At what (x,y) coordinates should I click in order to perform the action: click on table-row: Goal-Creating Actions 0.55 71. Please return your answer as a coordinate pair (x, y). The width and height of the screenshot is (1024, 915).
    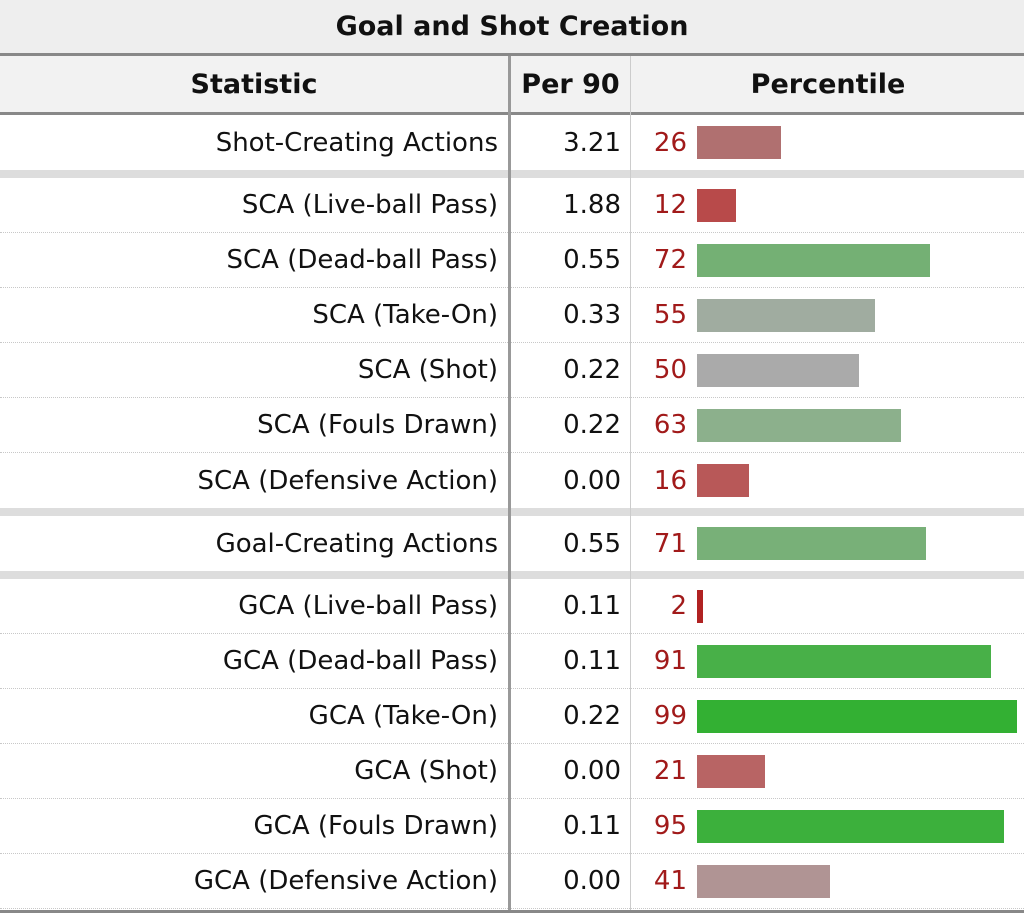
    Looking at the image, I should click on (512, 543).